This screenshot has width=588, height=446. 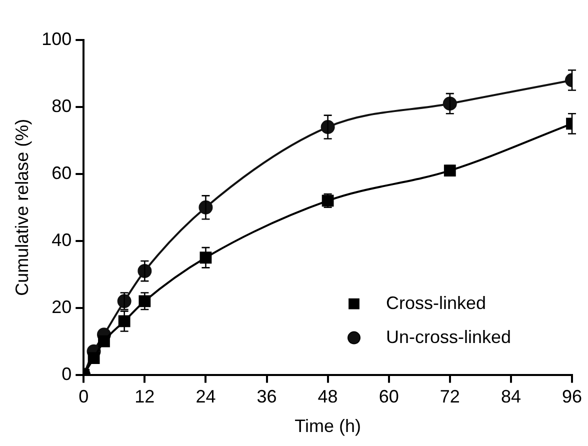 I want to click on y-tick-label: 60, so click(x=62, y=172).